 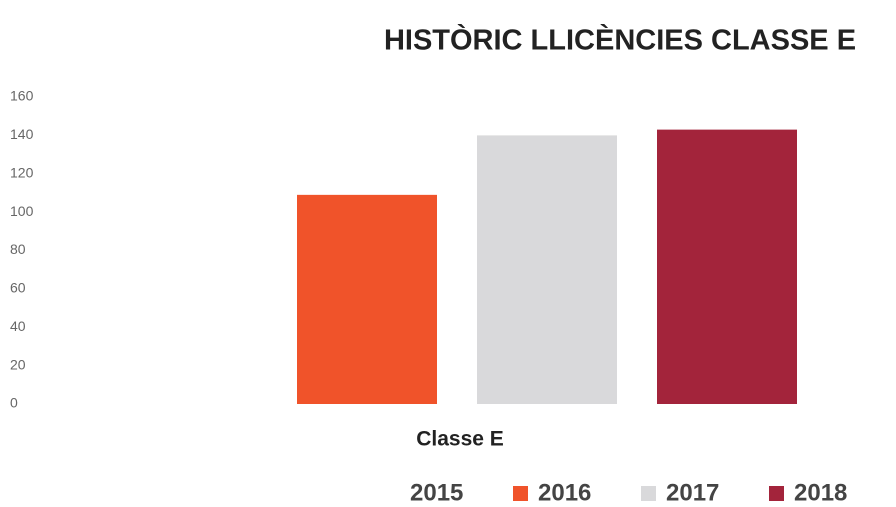 I want to click on chart-title: HISTÒRIC LLICÈNCIES CLASSE E, so click(x=620, y=40).